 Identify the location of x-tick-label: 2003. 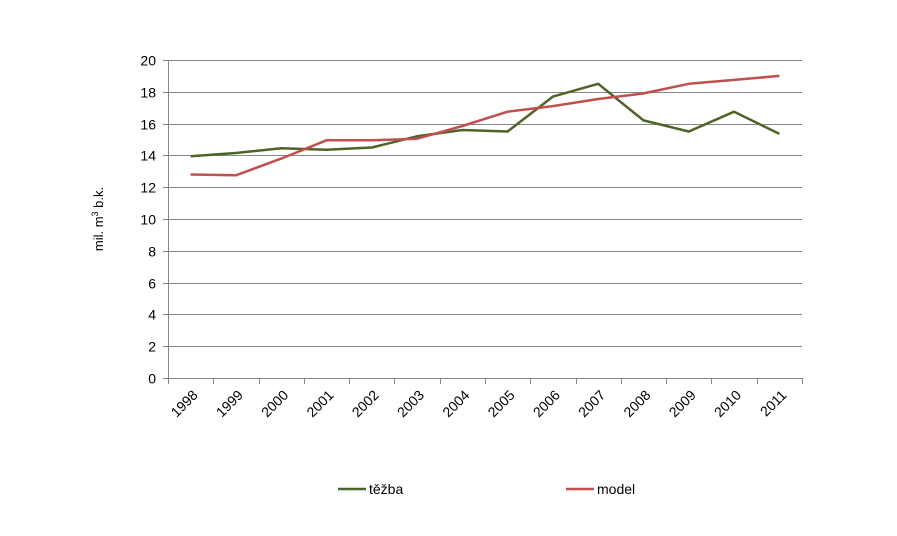
(410, 403).